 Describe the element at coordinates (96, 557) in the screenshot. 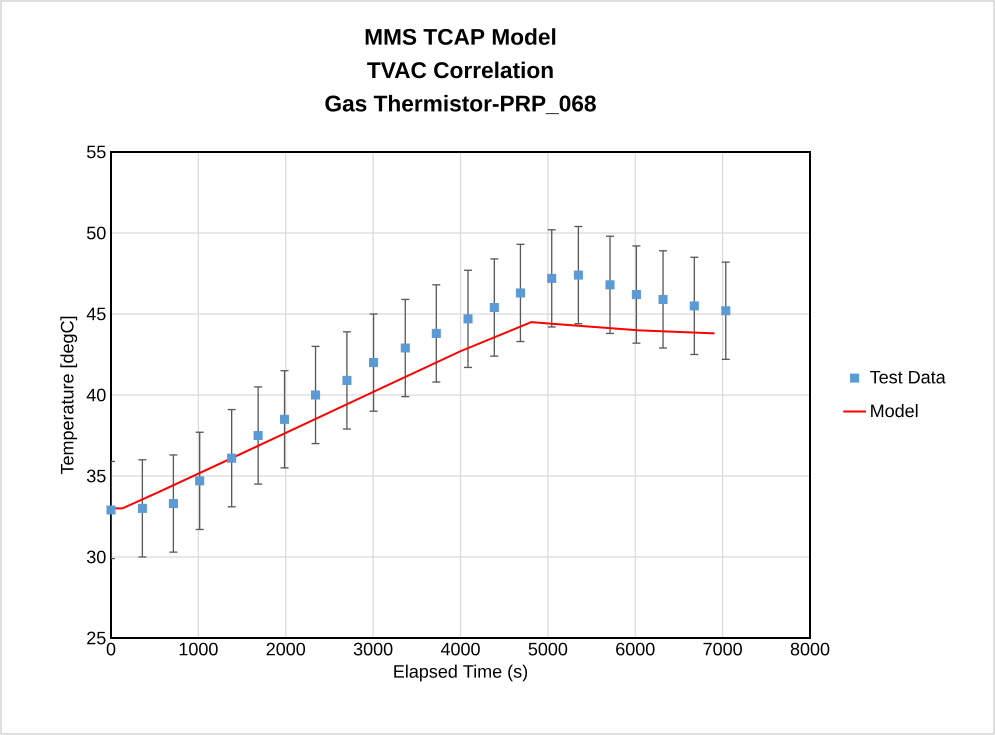

I see `y-tick-label: 30` at that location.